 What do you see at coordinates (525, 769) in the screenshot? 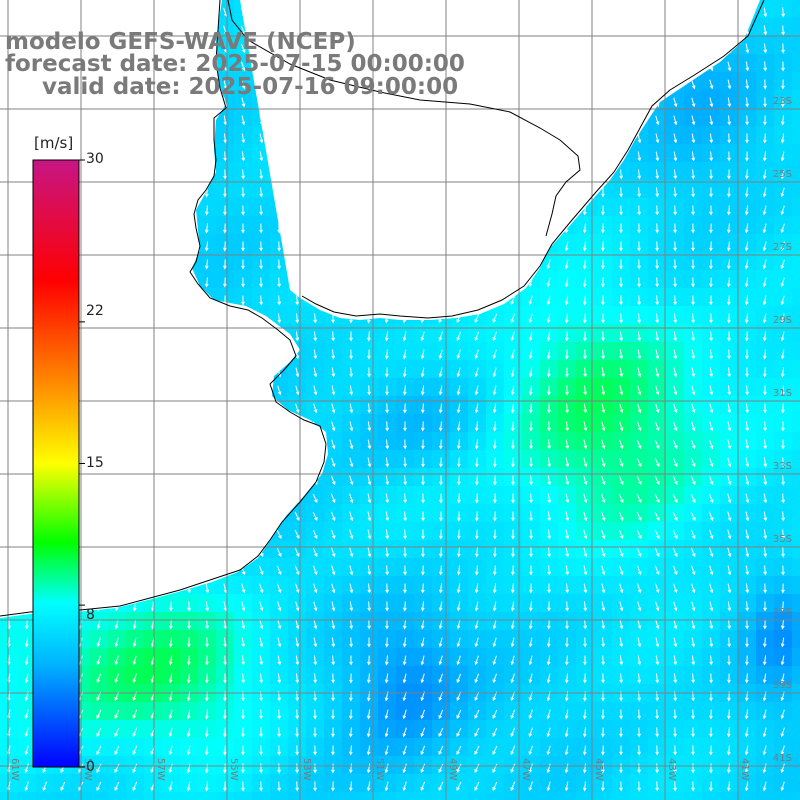
I see `lon-label: 47W` at bounding box center [525, 769].